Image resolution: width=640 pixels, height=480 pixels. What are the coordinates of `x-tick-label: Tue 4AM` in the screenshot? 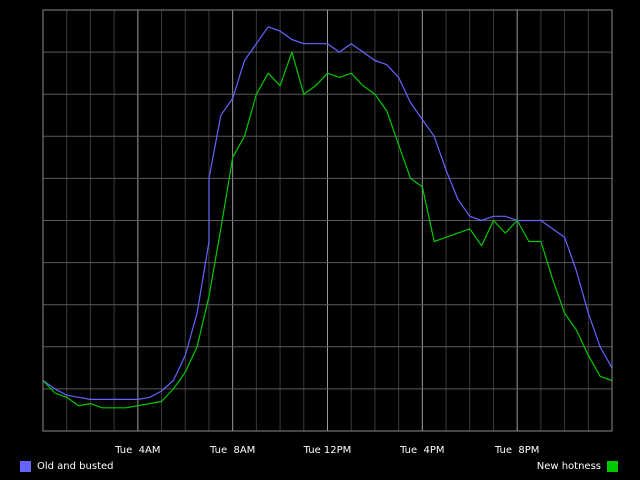 It's located at (137, 450).